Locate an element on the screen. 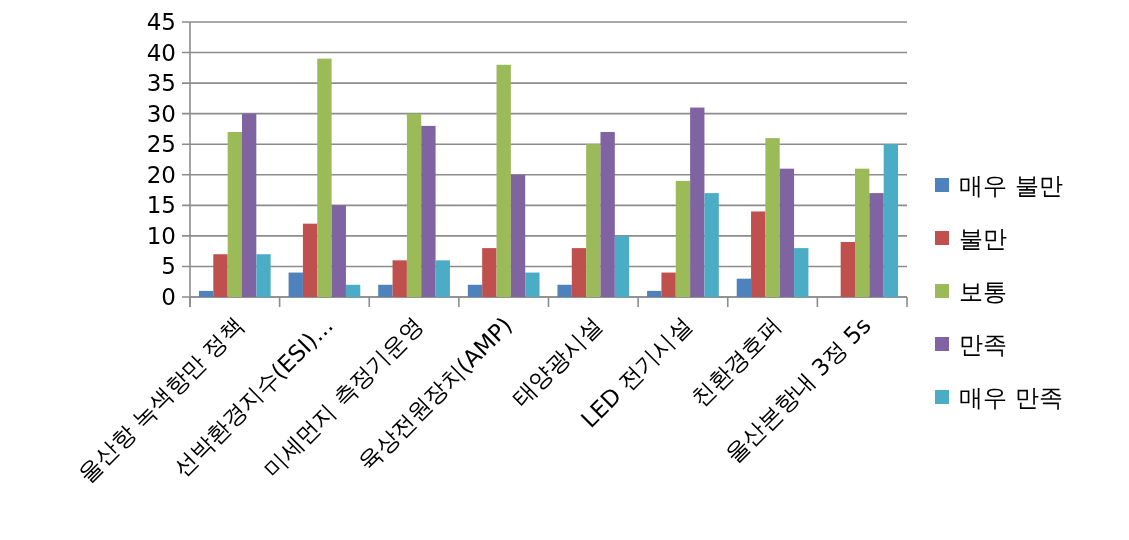 Image resolution: width=1129 pixels, height=540 pixels. y-tick-label: 15 is located at coordinates (161, 205).